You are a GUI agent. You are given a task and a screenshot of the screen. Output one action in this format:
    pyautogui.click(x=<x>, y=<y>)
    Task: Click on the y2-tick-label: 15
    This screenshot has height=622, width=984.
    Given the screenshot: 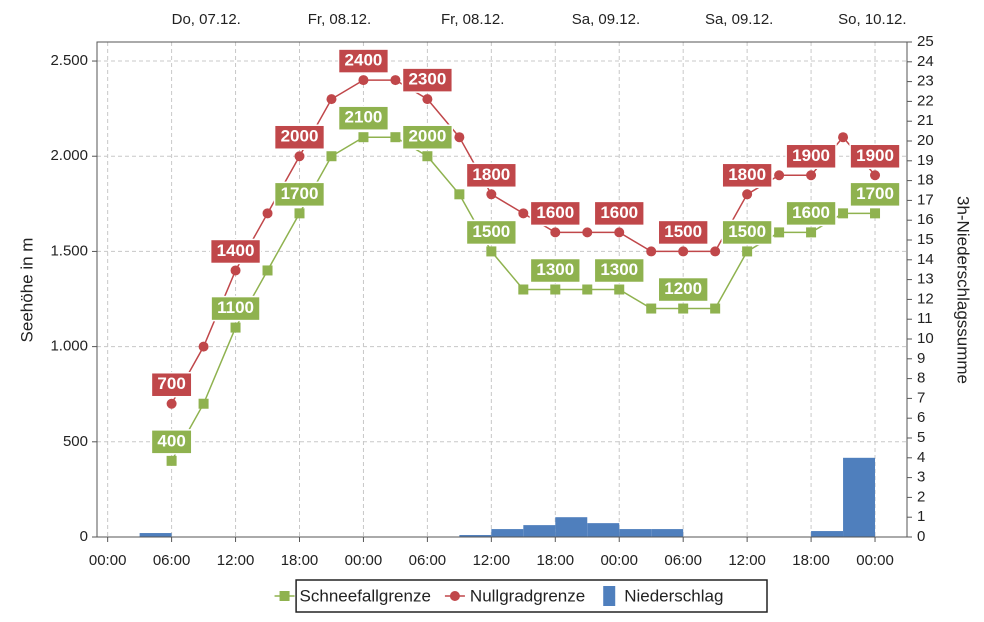 What is the action you would take?
    pyautogui.click(x=925, y=239)
    